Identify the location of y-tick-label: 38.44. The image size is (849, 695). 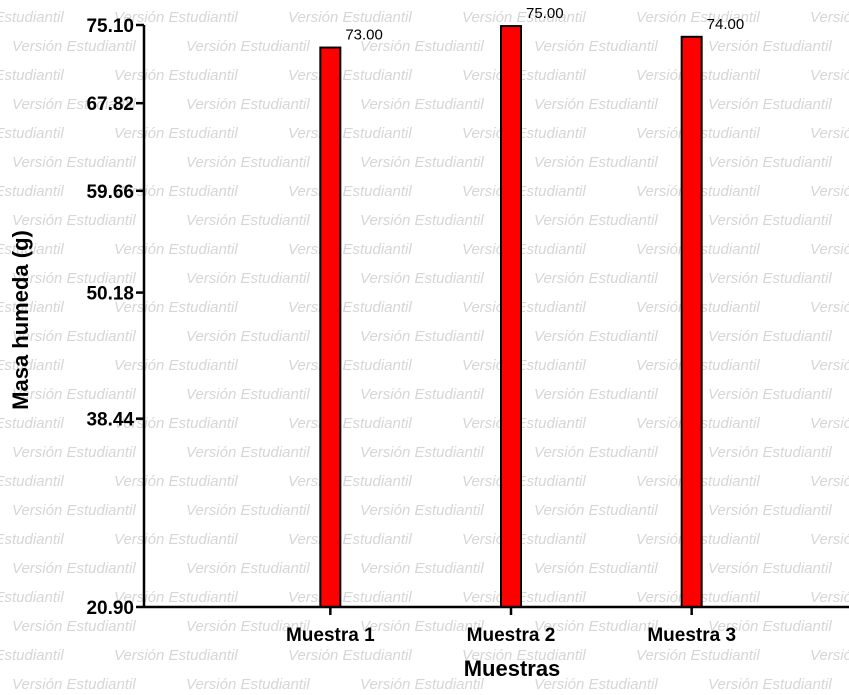
(110, 420).